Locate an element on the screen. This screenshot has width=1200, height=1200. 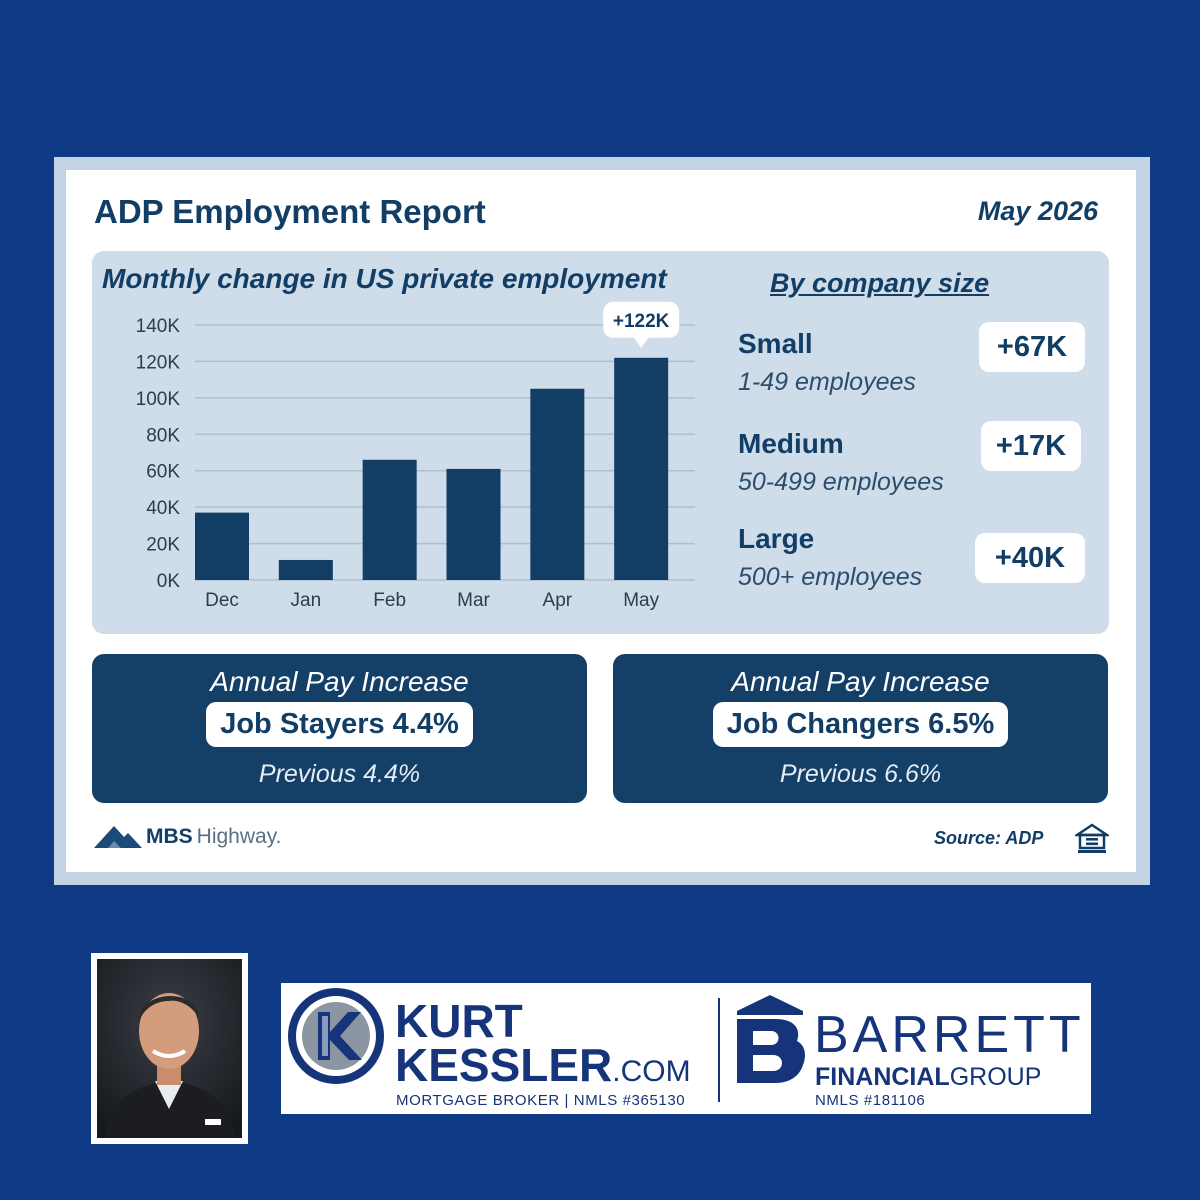
report-title: ADP Employment Report is located at coordinates (290, 211).